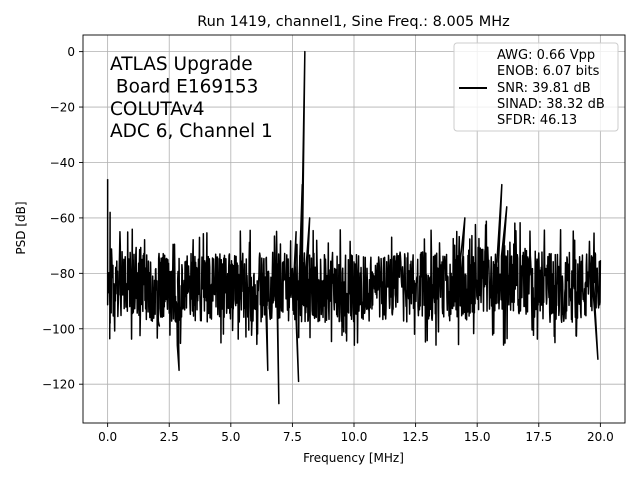 The width and height of the screenshot is (640, 480). Describe the element at coordinates (71, 52) in the screenshot. I see `y-tick-label: 0` at that location.